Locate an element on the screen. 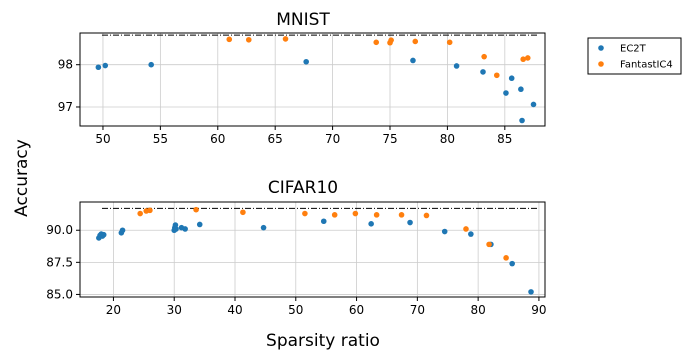 The height and width of the screenshot is (352, 692). legend-marker-ec2t is located at coordinates (601, 48).